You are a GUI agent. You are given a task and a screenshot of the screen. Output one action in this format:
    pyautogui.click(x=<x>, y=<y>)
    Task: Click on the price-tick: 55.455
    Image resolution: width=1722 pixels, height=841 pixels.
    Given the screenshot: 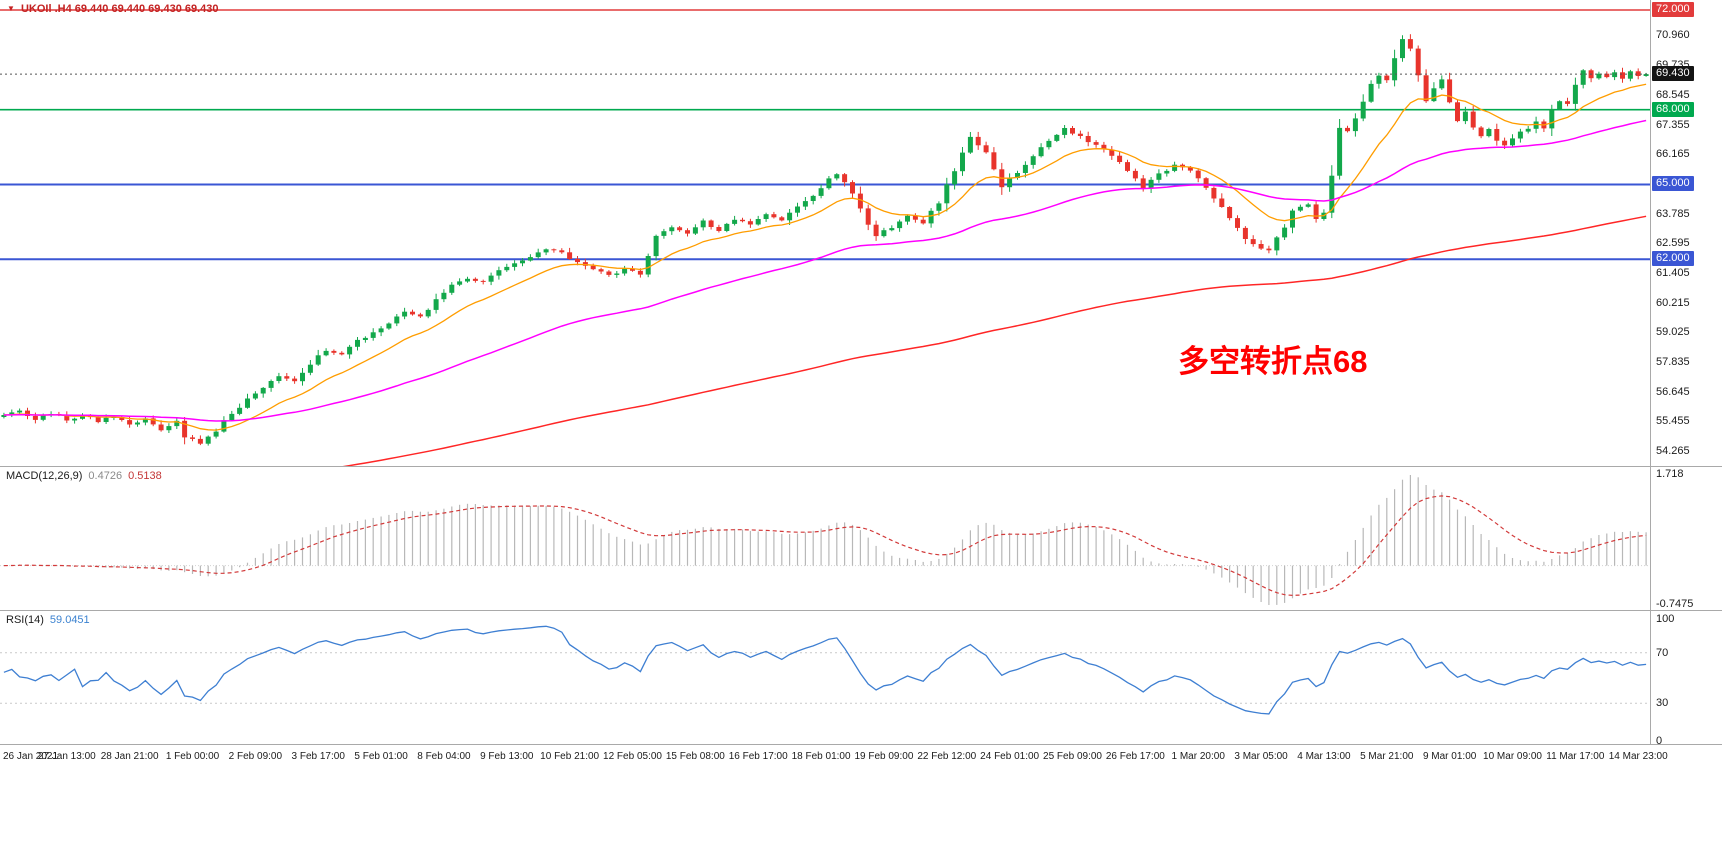 What is the action you would take?
    pyautogui.click(x=1673, y=421)
    